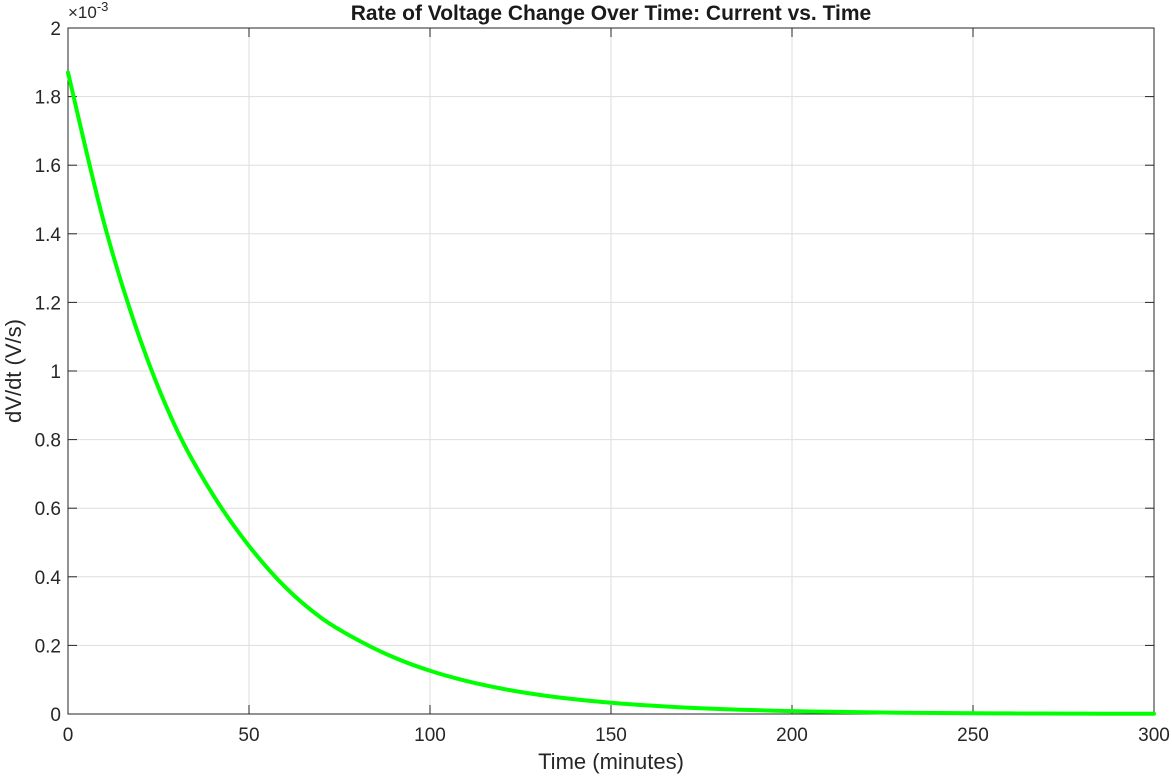 Image resolution: width=1172 pixels, height=776 pixels. I want to click on x-tick-label: 0, so click(68, 735).